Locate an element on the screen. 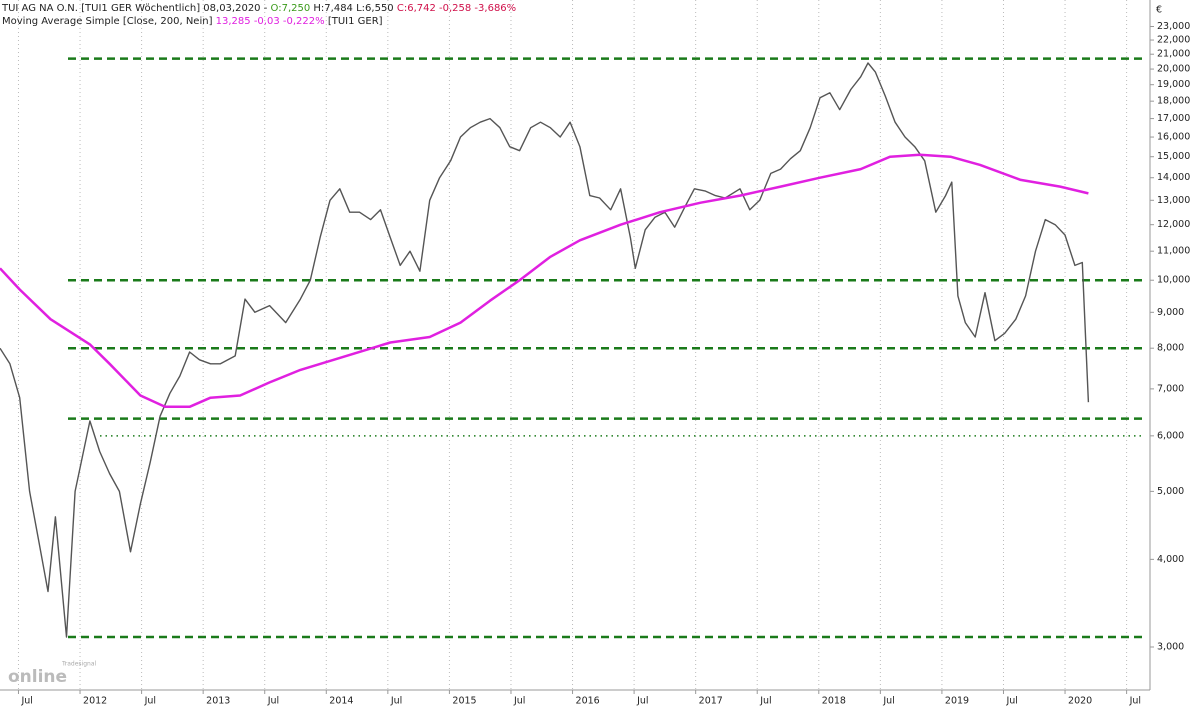  y-tick-label: 5,000 is located at coordinates (1170, 491).